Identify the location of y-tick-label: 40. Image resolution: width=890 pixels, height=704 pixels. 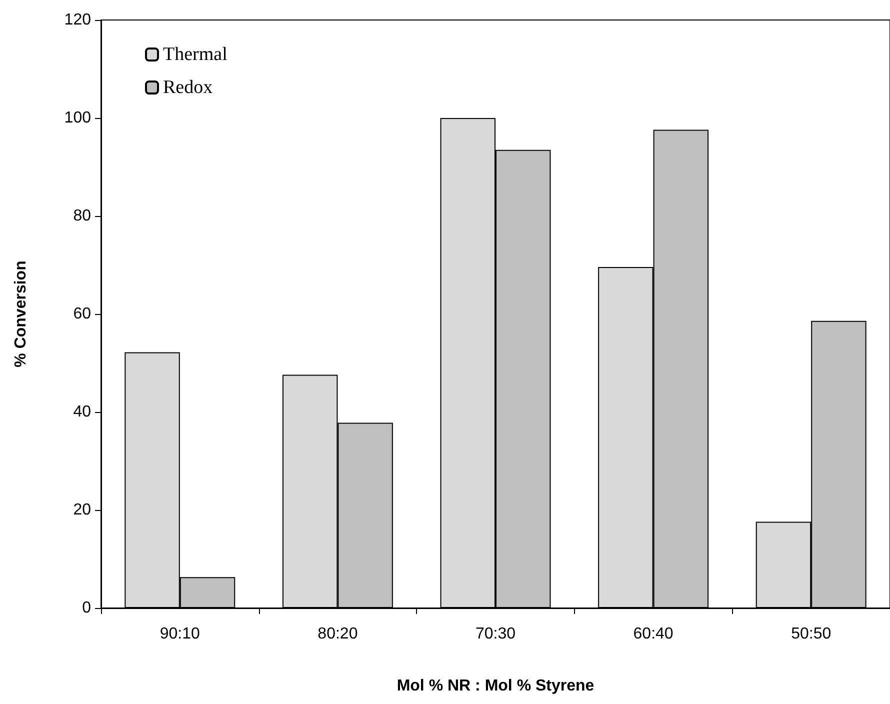
(82, 412).